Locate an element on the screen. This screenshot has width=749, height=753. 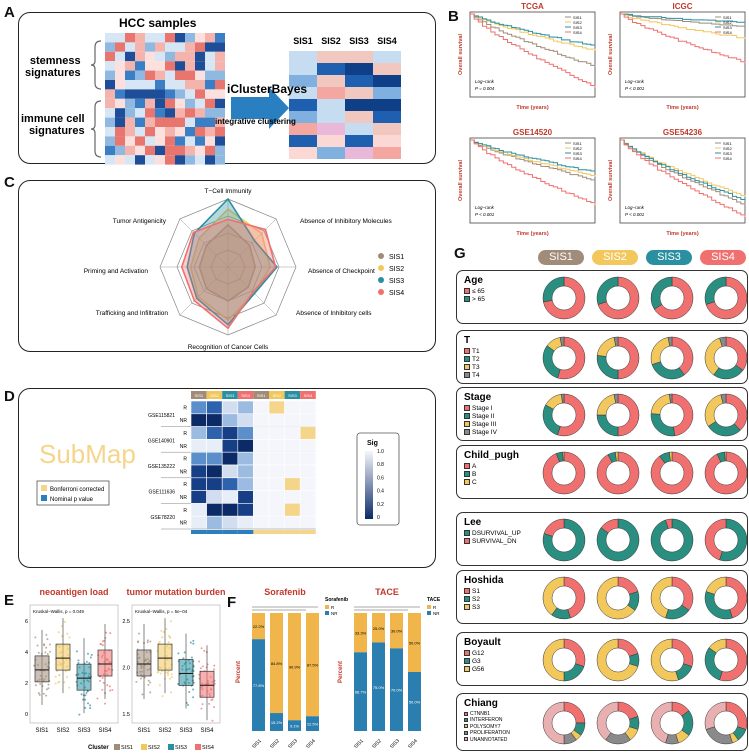
radar-spoke is located at coordinates (252, 243).